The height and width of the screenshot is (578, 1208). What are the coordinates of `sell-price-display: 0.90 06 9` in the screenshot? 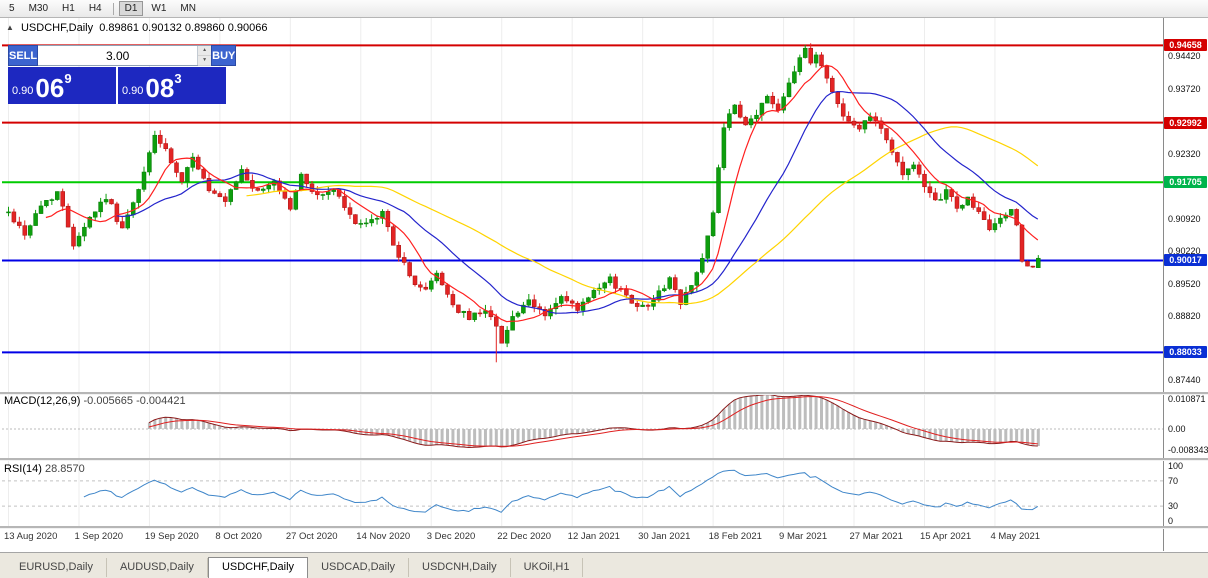 It's located at (62, 85).